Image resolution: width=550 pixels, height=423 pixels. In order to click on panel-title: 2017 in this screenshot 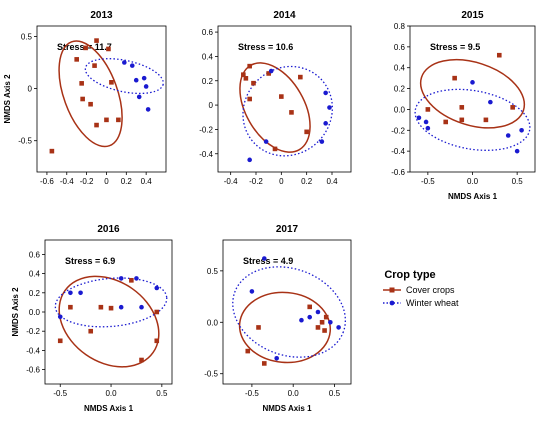, I will do `click(287, 229)`.